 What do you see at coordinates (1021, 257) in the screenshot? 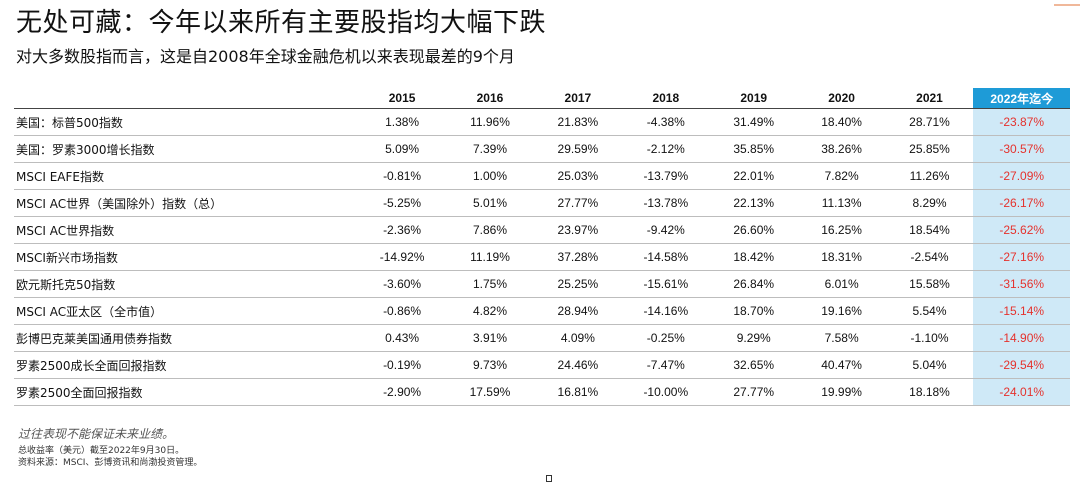
I see `ytd-return-cell: -27.16%` at bounding box center [1021, 257].